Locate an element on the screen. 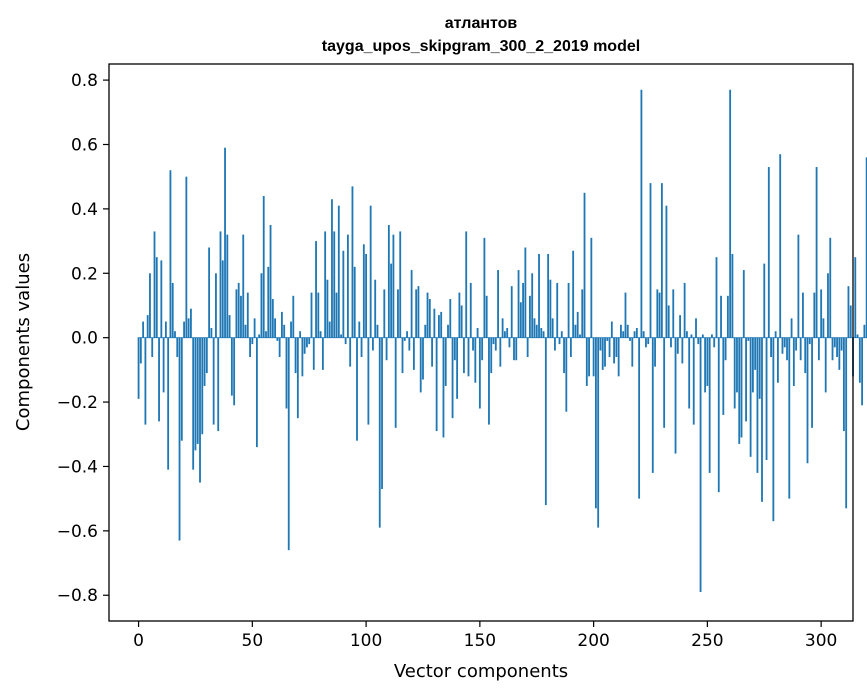 This screenshot has width=867, height=696. chart-subtitle: tayga_upos_skipgram_300_2_2019 model is located at coordinates (481, 46).